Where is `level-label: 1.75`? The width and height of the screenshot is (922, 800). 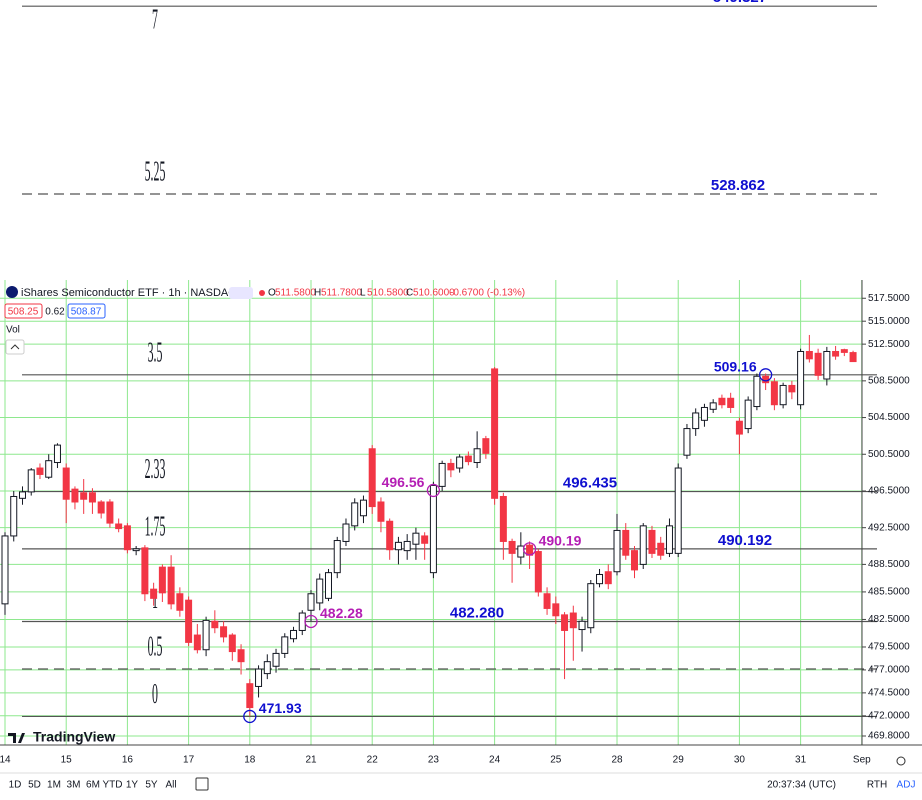
level-label: 1.75 is located at coordinates (155, 525).